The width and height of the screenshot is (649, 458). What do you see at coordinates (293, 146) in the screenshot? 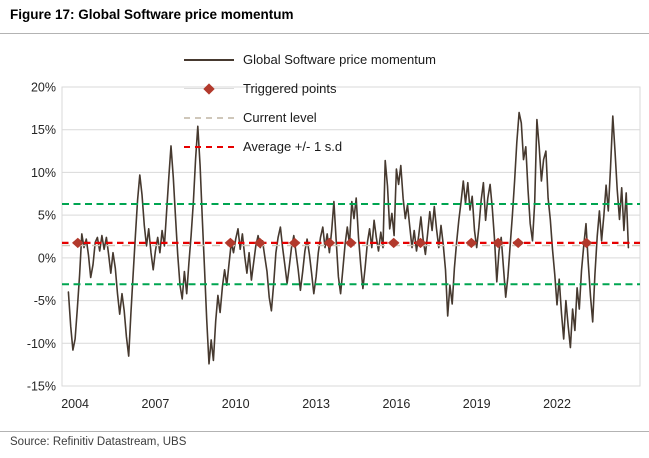
I see `legend-label: Average +/- 1 s.d` at bounding box center [293, 146].